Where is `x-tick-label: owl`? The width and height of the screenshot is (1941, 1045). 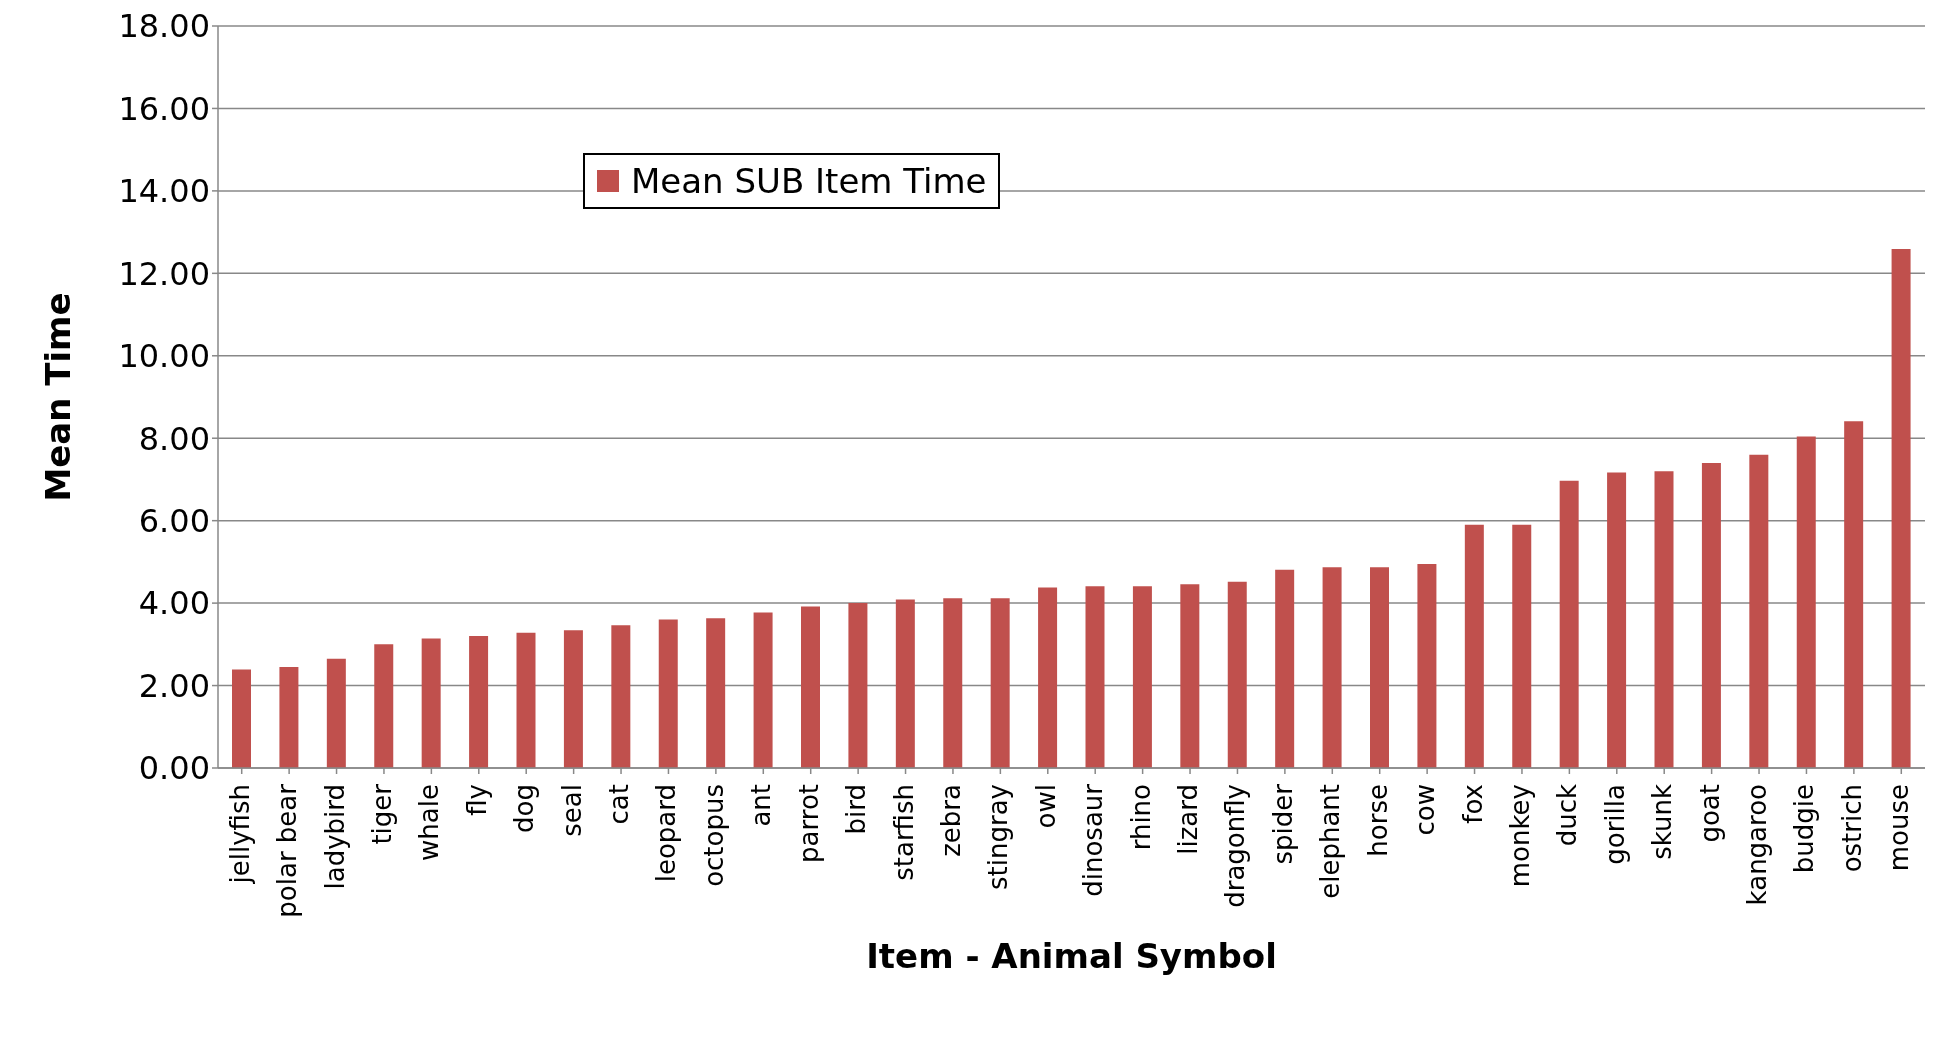
x-tick-label: owl is located at coordinates (1045, 806).